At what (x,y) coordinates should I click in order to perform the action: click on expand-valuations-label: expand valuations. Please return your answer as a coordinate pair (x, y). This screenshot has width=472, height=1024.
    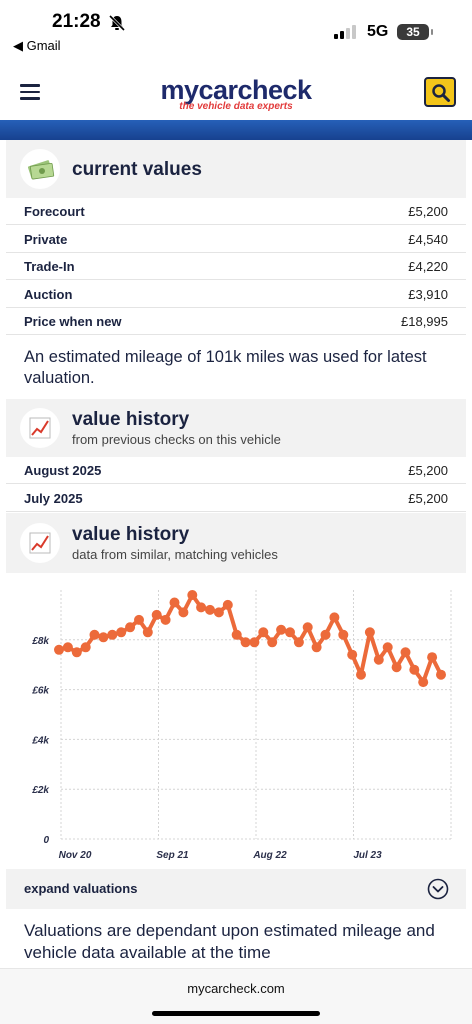
    Looking at the image, I should click on (81, 888).